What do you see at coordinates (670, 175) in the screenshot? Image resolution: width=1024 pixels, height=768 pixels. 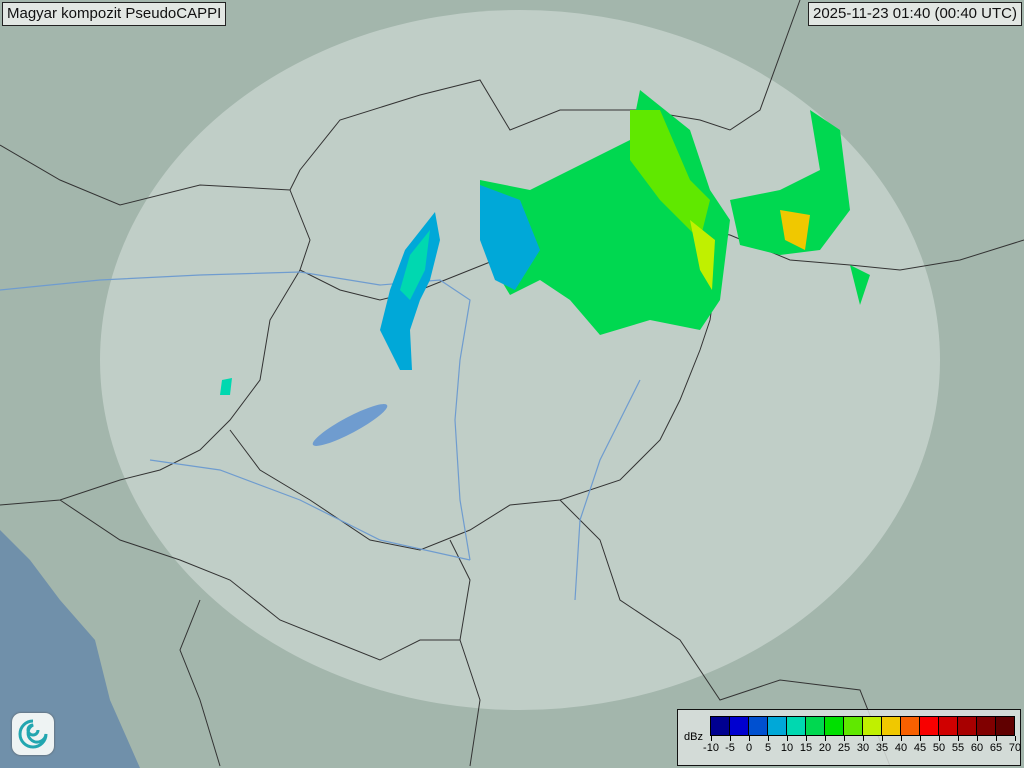 I see `echo-center-core` at bounding box center [670, 175].